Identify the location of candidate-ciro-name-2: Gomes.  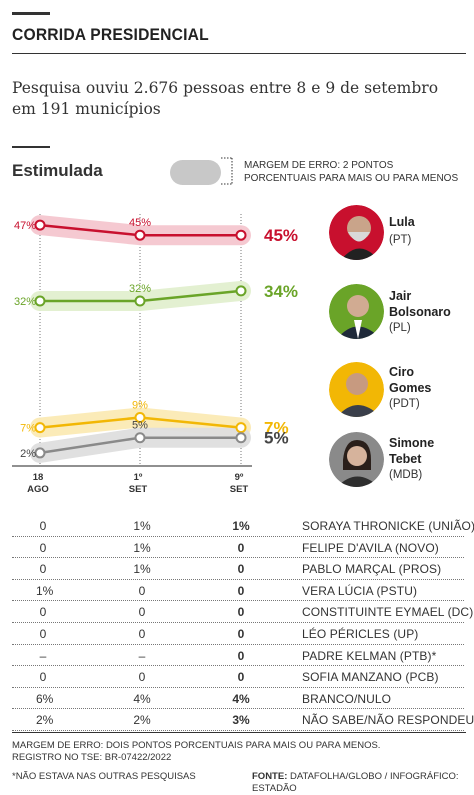
(410, 388).